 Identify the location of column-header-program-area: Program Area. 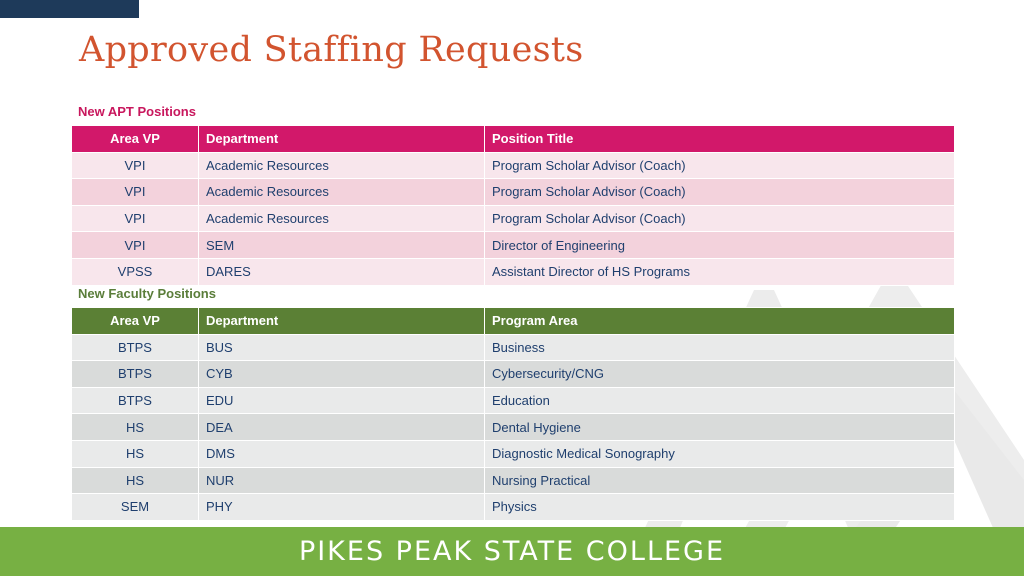
(719, 321).